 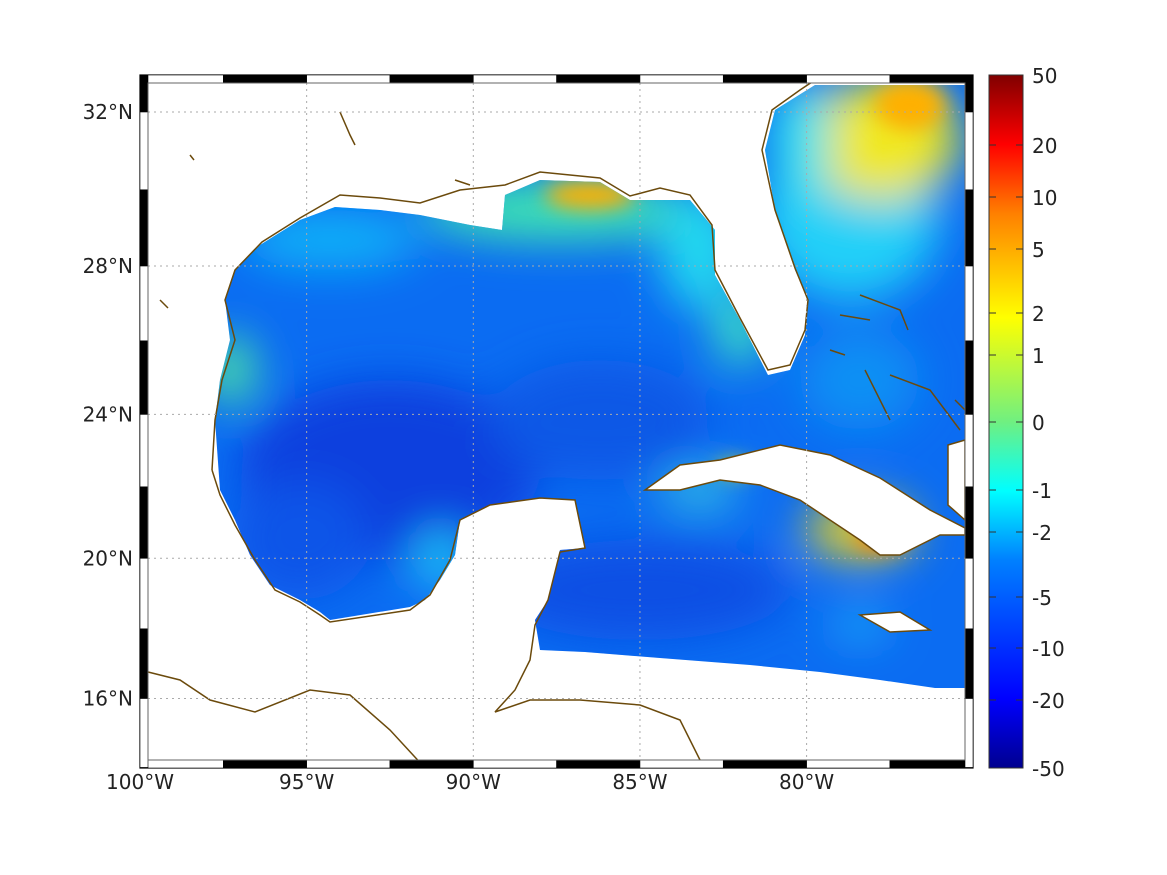 What do you see at coordinates (897, 362) in the screenshot?
I see `bahamas-islands` at bounding box center [897, 362].